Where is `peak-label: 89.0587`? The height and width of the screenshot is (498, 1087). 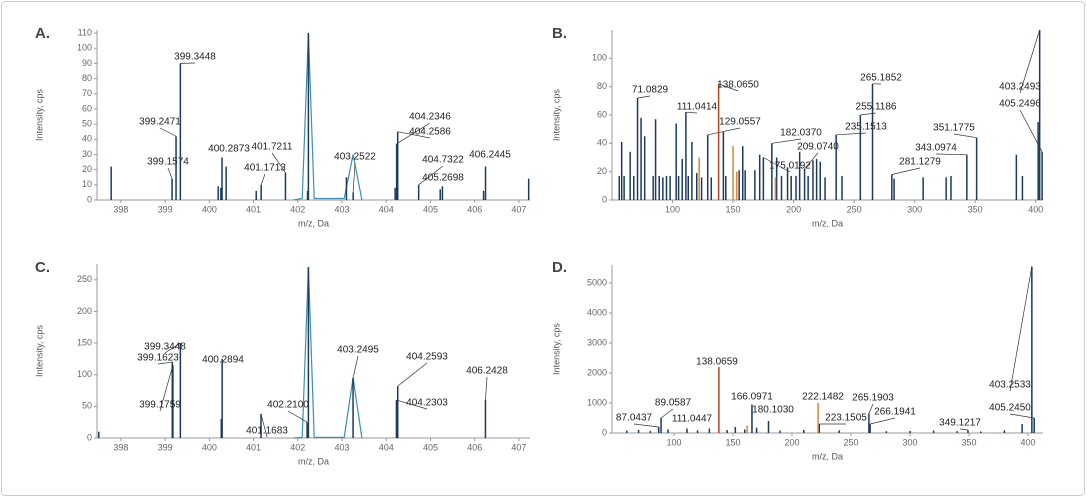
peak-label: 89.0587 is located at coordinates (673, 403).